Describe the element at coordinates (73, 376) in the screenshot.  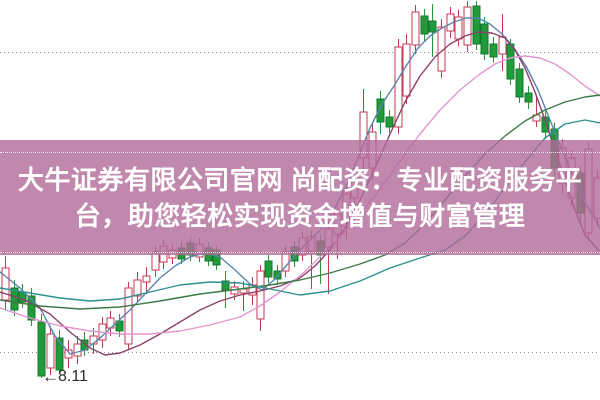
I see `low-price-value: 8.11` at that location.